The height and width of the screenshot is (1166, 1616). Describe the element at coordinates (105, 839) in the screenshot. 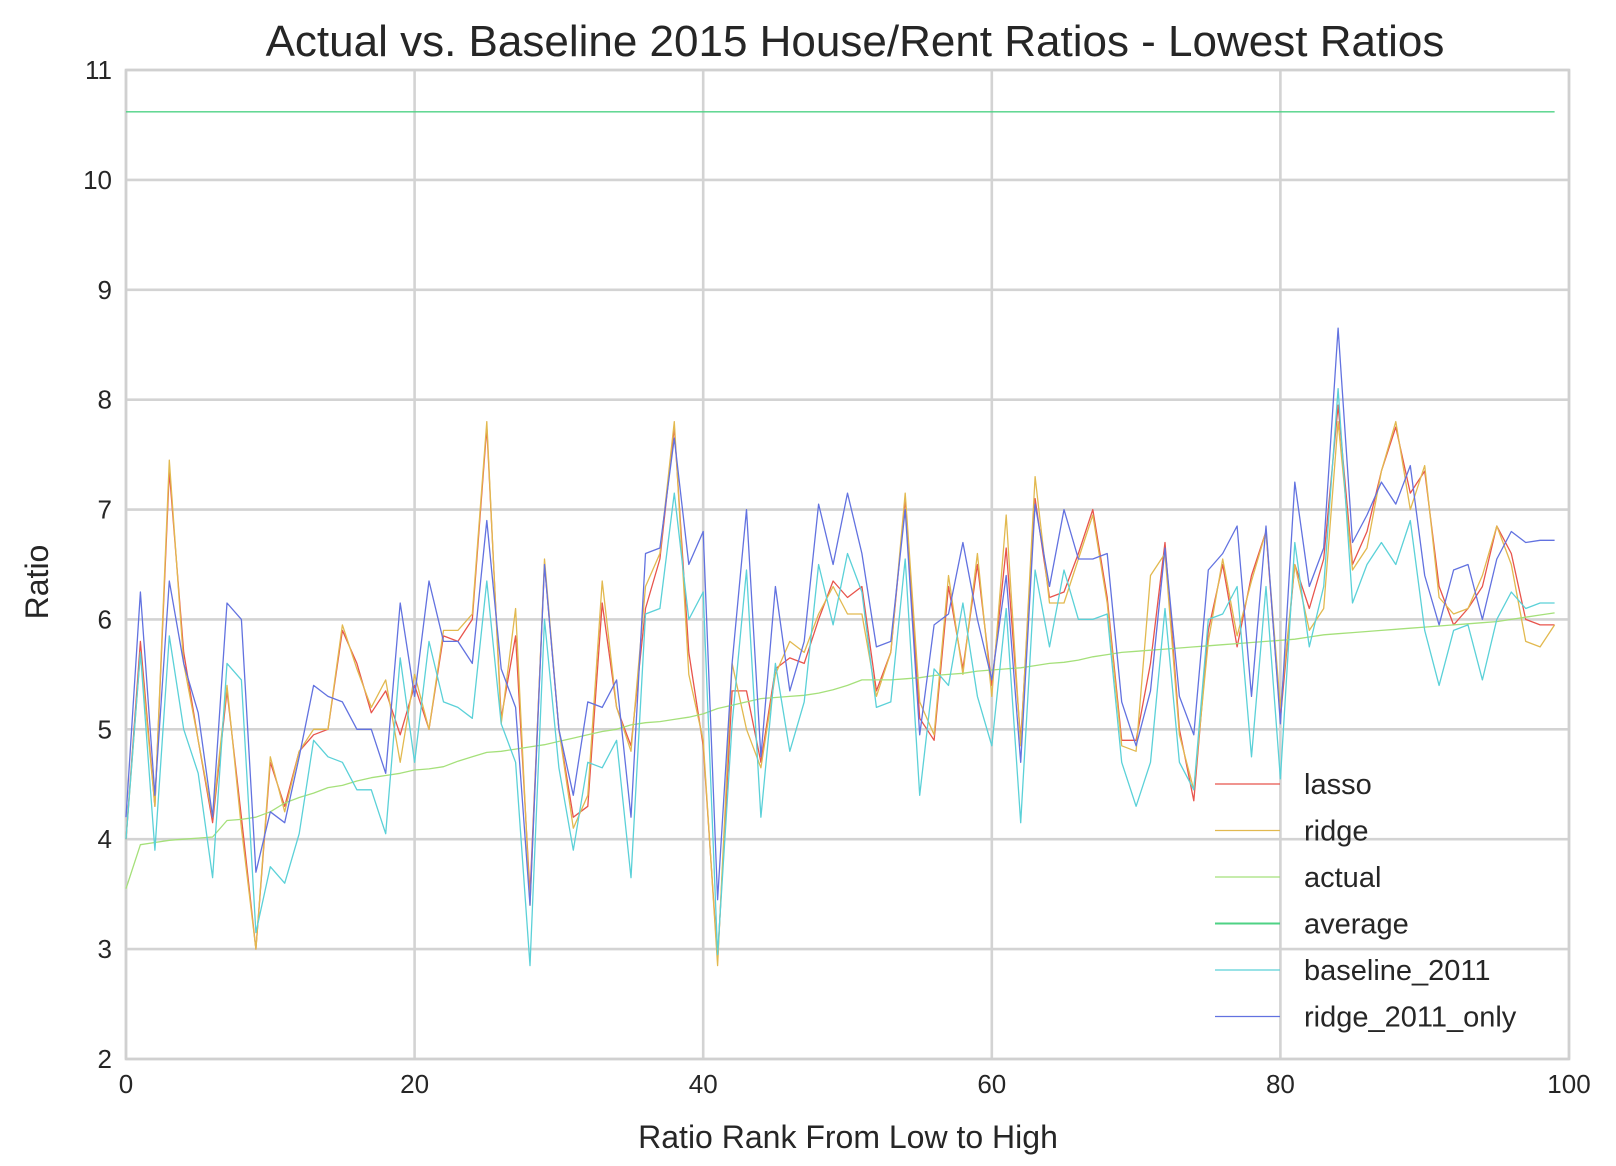

I see `y-tick-label: 4` at that location.